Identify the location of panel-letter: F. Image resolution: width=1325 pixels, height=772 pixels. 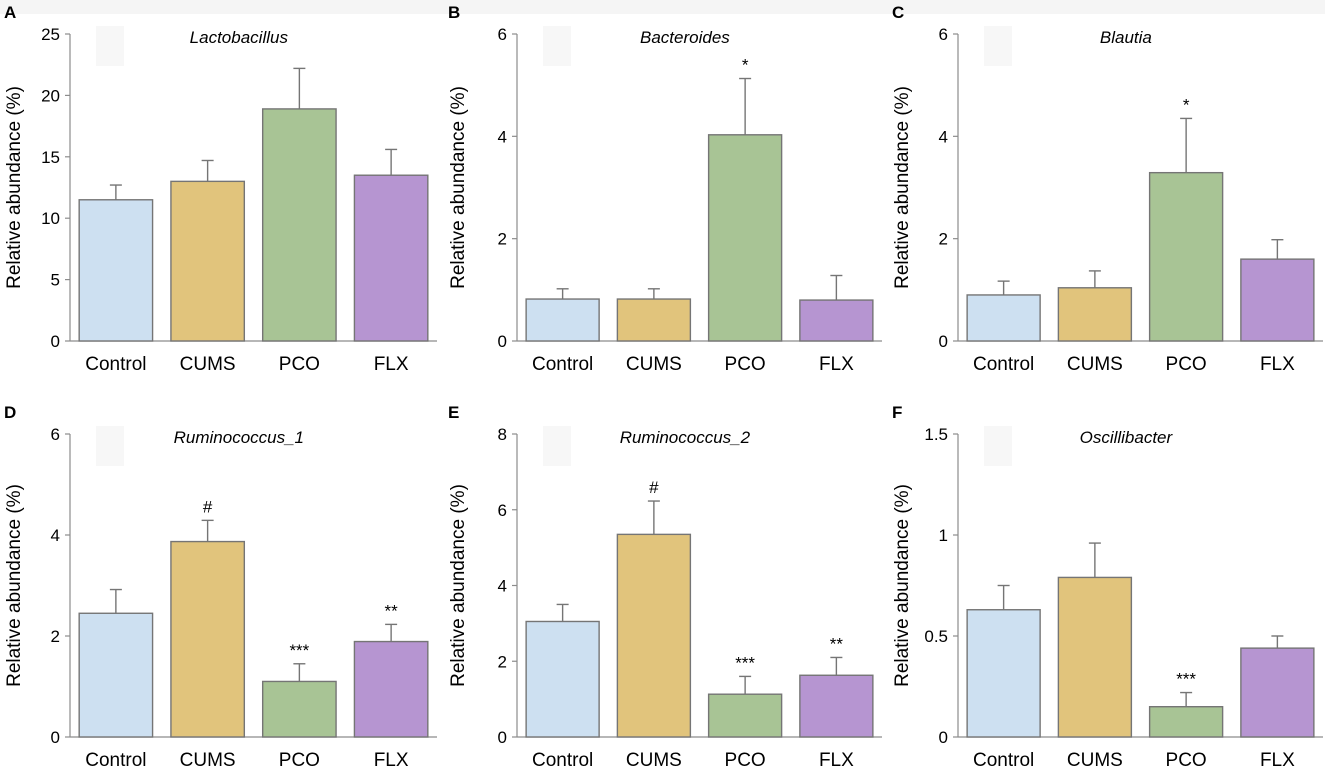
(897, 412).